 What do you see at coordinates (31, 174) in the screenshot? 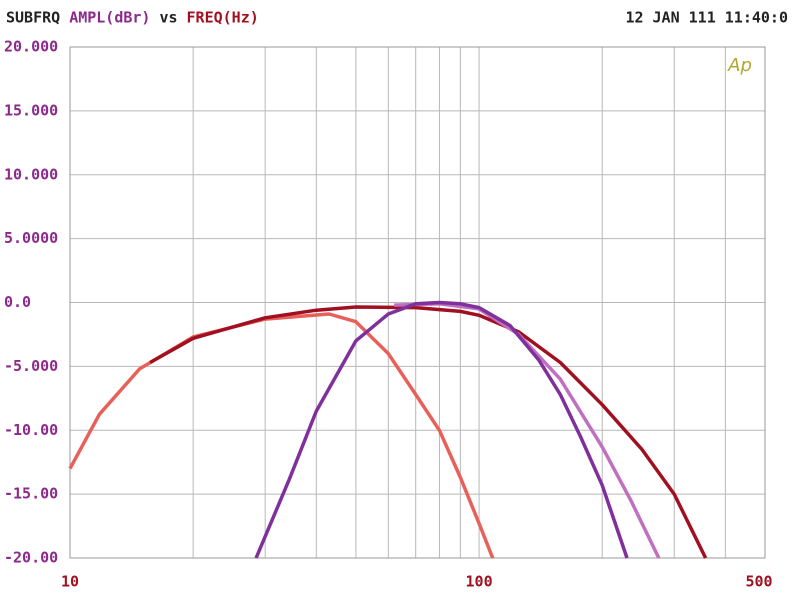
I see `y-tick-label: 10.000` at bounding box center [31, 174].